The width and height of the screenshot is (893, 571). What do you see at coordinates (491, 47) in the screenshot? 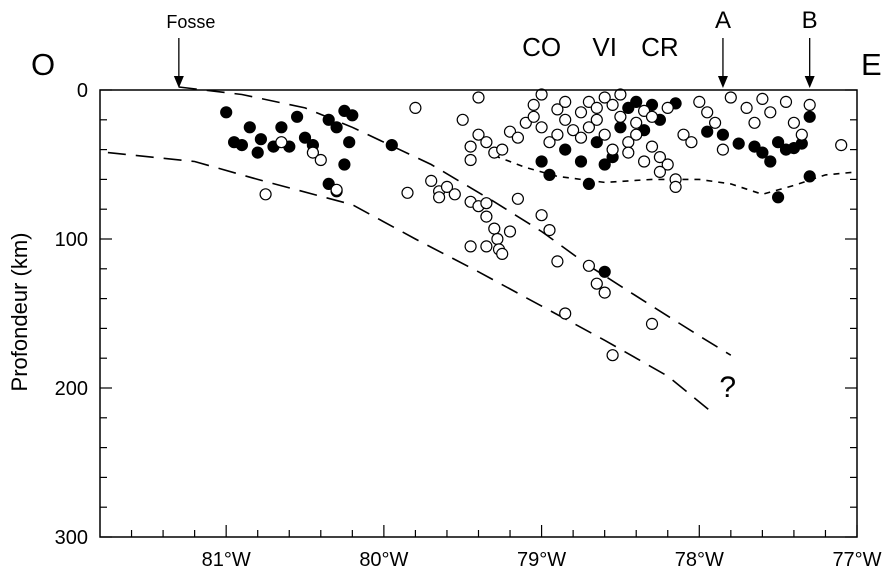
I see `top-markers: FosseCO VI CRA B` at bounding box center [491, 47].